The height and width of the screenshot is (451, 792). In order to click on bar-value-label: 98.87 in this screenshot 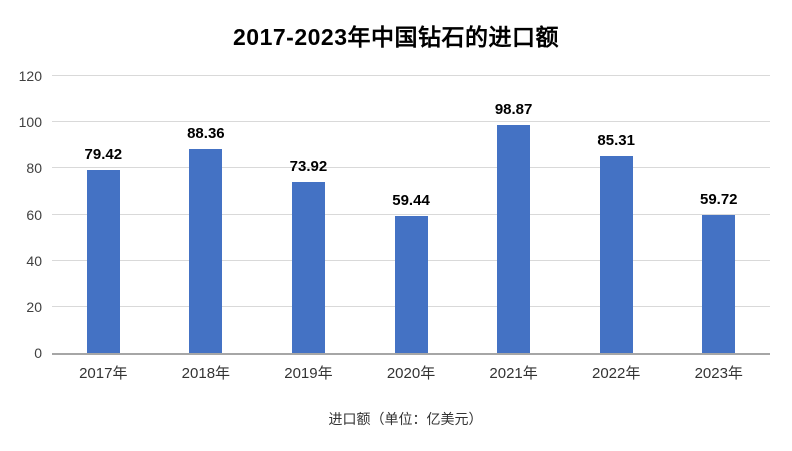, I will do `click(513, 109)`.